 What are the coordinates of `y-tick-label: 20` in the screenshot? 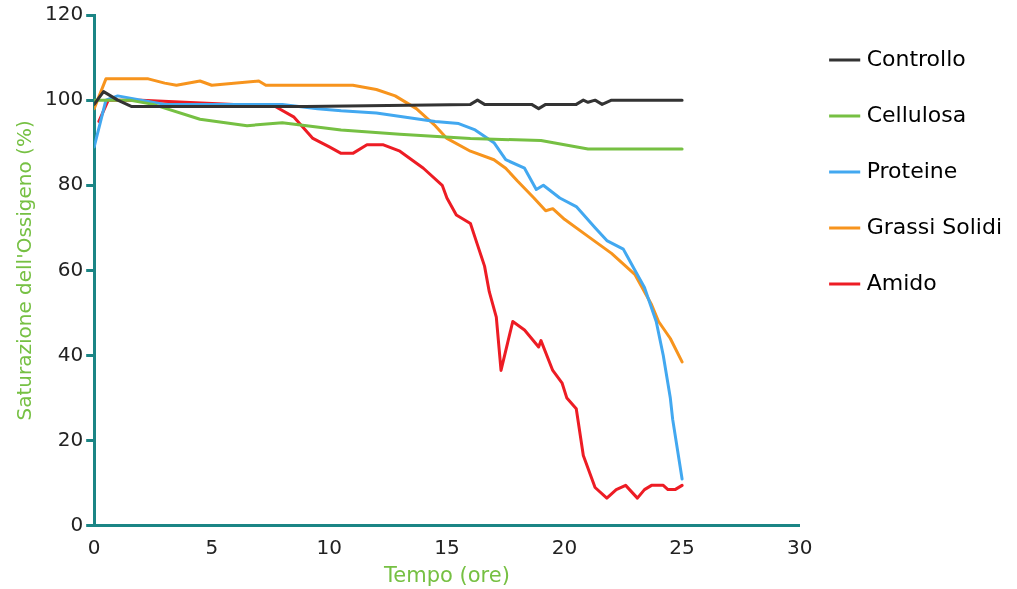 It's located at (70, 438).